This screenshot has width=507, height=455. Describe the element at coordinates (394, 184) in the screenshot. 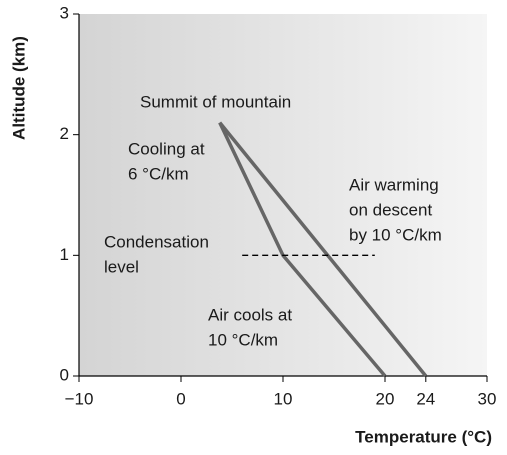

I see `annotation: Air warming` at that location.